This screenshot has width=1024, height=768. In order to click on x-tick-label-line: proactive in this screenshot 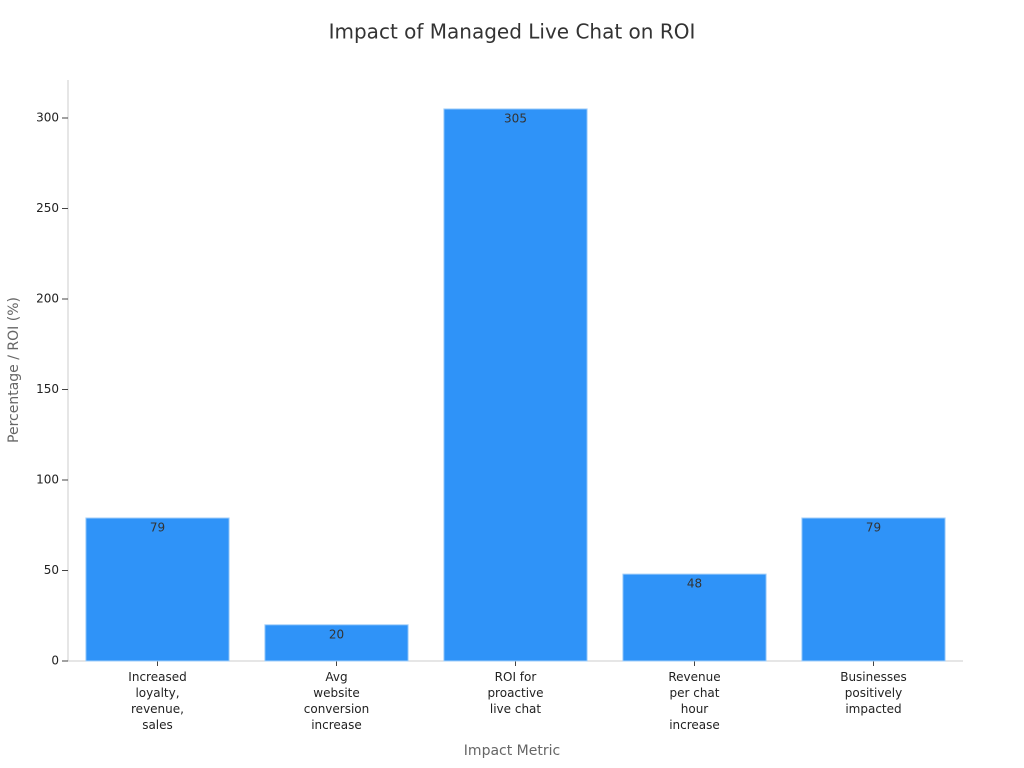, I will do `click(515, 693)`.